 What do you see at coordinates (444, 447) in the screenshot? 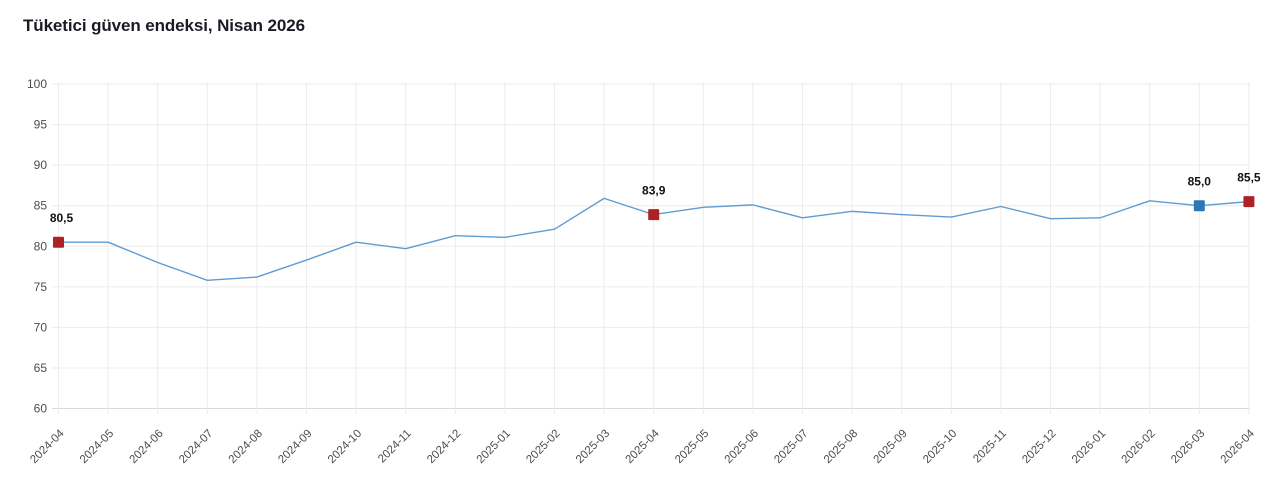
I see `x-axis-tick-label: 2024-12` at bounding box center [444, 447].